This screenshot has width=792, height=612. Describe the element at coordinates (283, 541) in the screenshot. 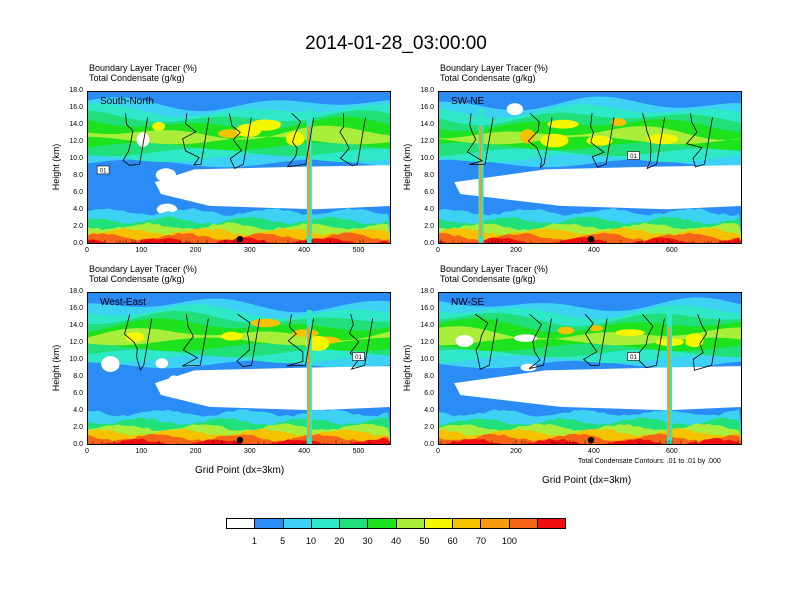

I see `colorbar-level-label: 5` at that location.